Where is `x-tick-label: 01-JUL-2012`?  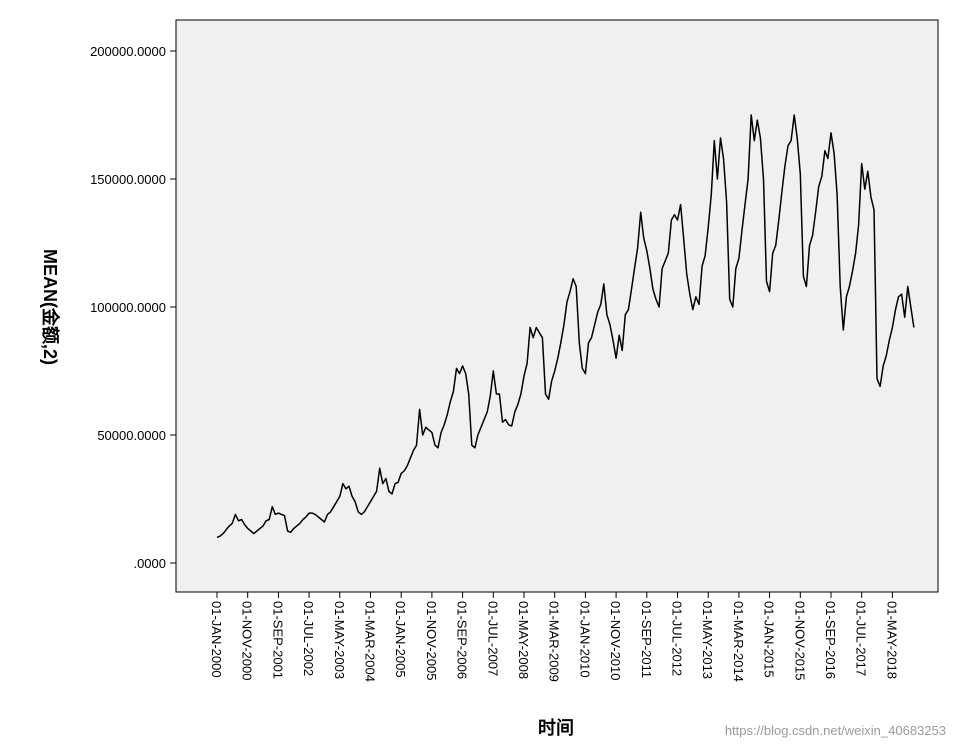 x-tick-label: 01-JUL-2012 is located at coordinates (677, 638).